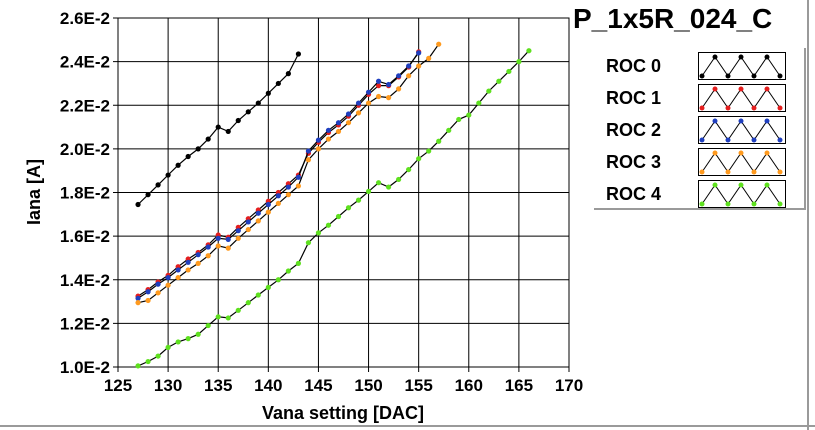 The image size is (815, 430). I want to click on legend-label: ROC 2, so click(634, 130).